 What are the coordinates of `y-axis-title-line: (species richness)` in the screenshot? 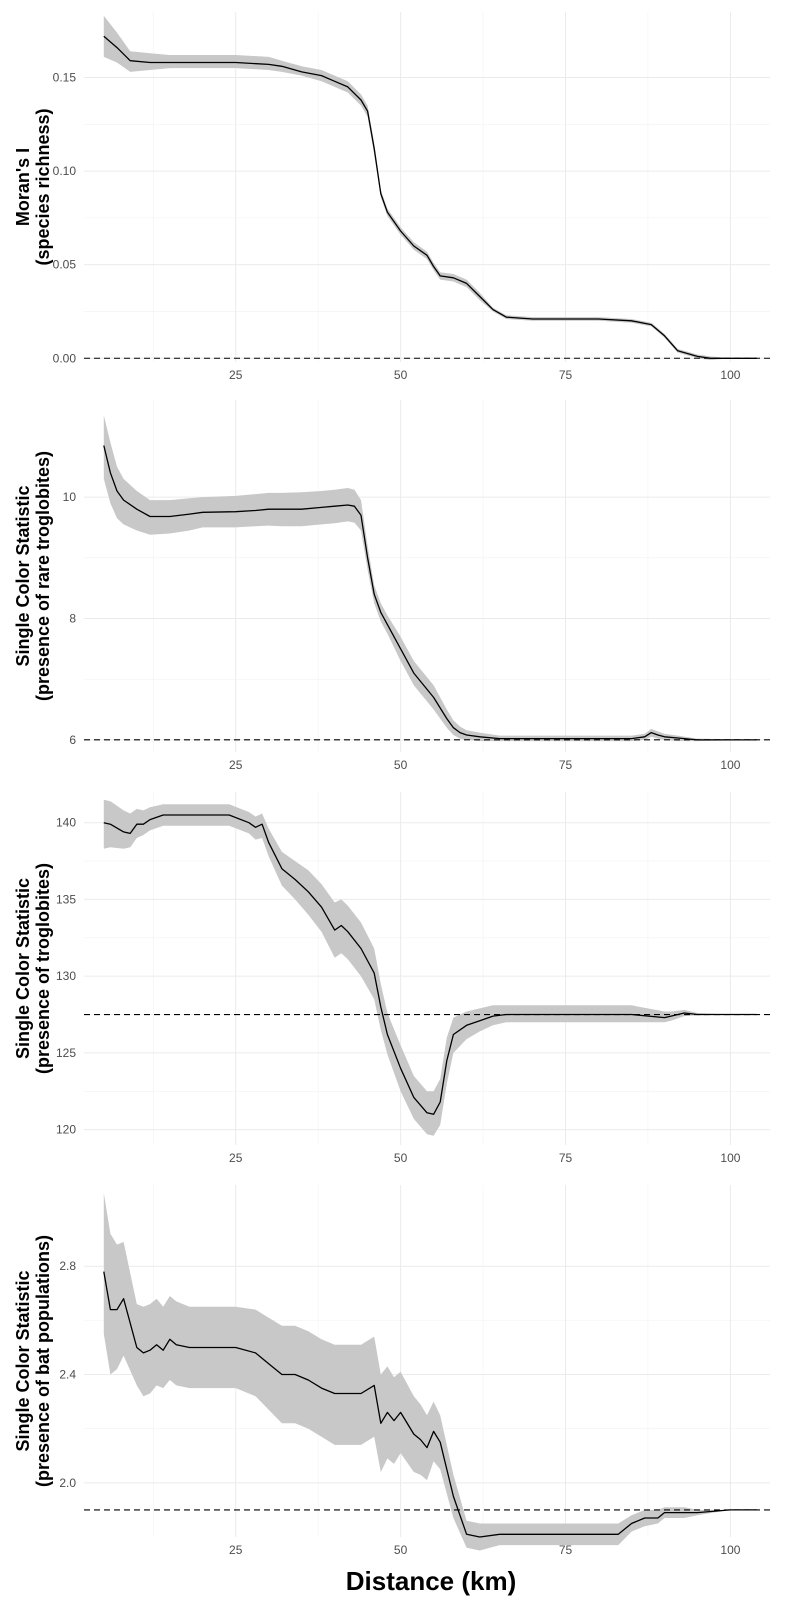 It's located at (43, 186).